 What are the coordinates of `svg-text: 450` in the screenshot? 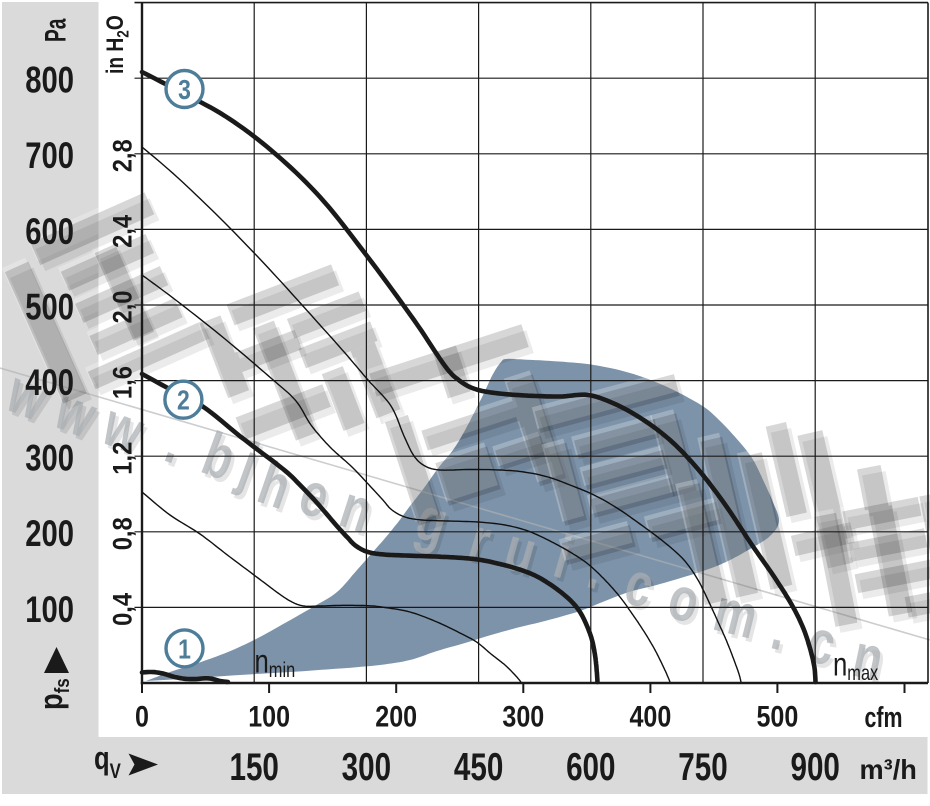 It's located at (478, 767).